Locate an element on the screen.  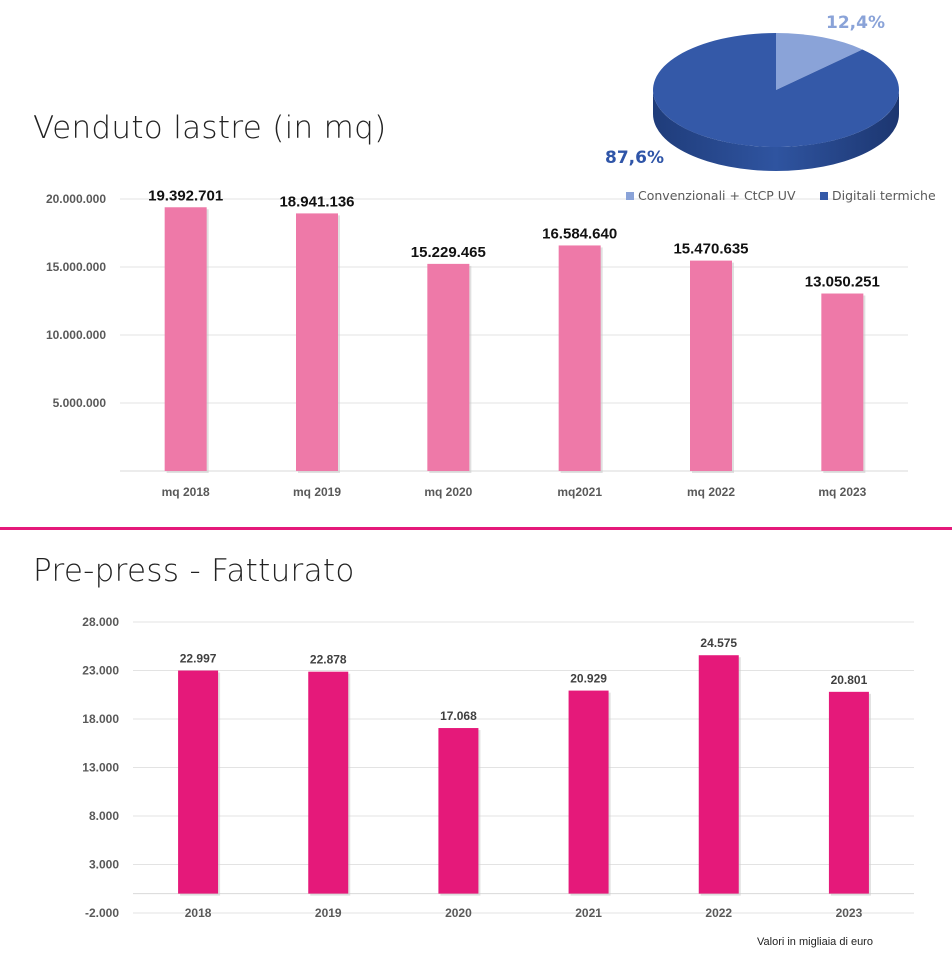
fatturato-ytick-label: -2.000 is located at coordinates (102, 913).